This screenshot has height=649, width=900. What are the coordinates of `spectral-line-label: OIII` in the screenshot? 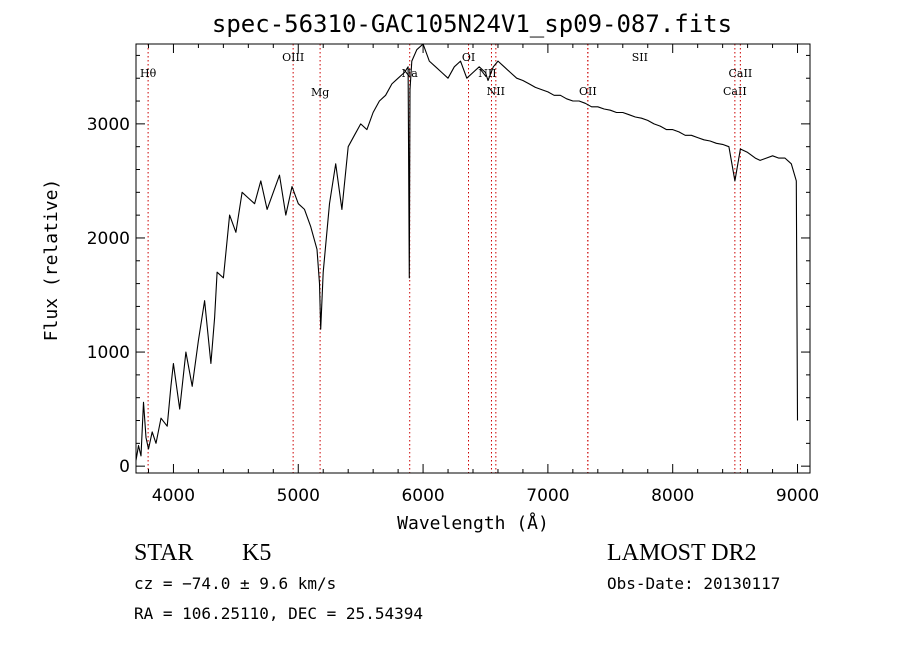 It's located at (293, 57).